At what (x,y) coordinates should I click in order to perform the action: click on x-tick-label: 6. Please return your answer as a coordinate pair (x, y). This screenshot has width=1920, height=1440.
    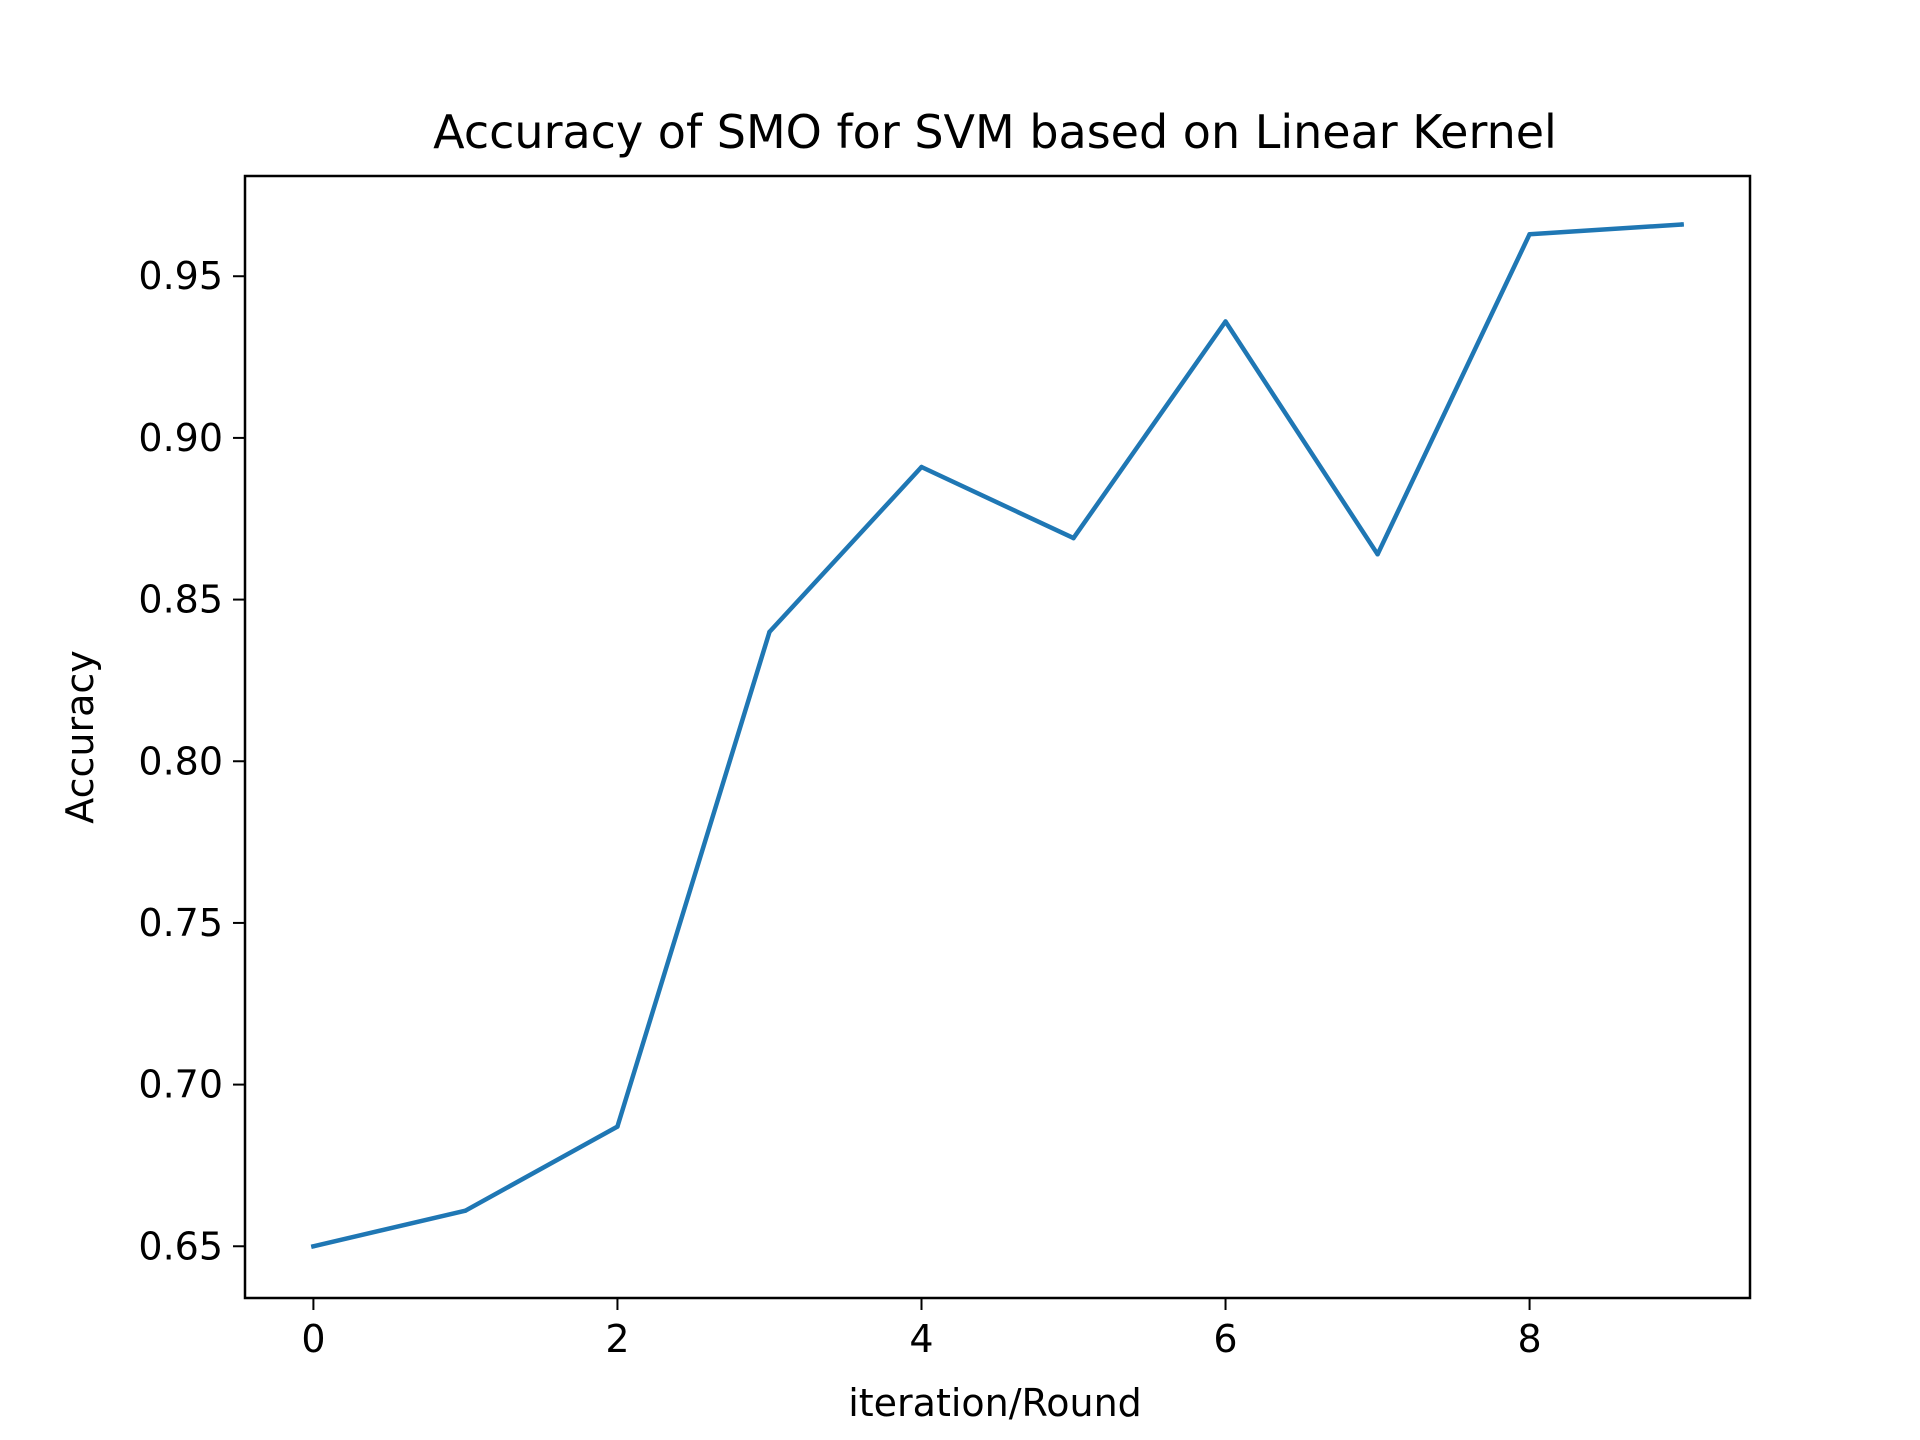
    Looking at the image, I should click on (1225, 1339).